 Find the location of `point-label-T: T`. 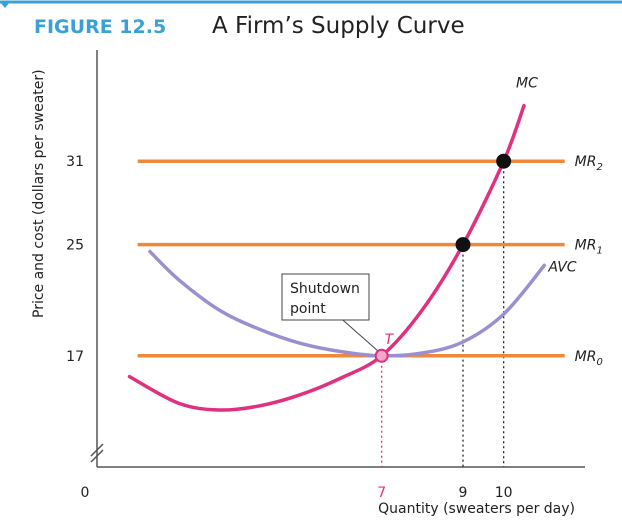

point-label-T: T is located at coordinates (390, 340).